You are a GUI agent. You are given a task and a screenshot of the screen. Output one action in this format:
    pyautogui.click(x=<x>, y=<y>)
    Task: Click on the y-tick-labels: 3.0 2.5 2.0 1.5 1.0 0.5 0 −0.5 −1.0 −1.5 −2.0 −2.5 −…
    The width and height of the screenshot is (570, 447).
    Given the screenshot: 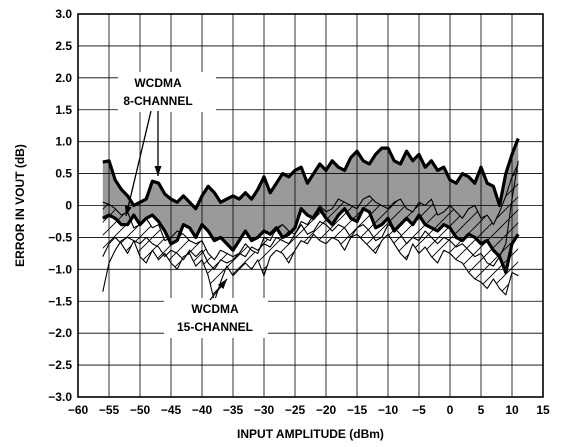 What is the action you would take?
    pyautogui.click(x=60, y=205)
    